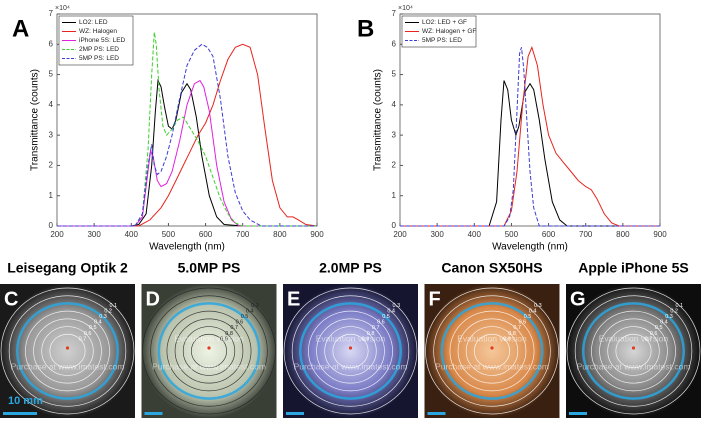 The image size is (701, 422). Describe the element at coordinates (435, 299) in the screenshot. I see `panel-letter: F` at that location.